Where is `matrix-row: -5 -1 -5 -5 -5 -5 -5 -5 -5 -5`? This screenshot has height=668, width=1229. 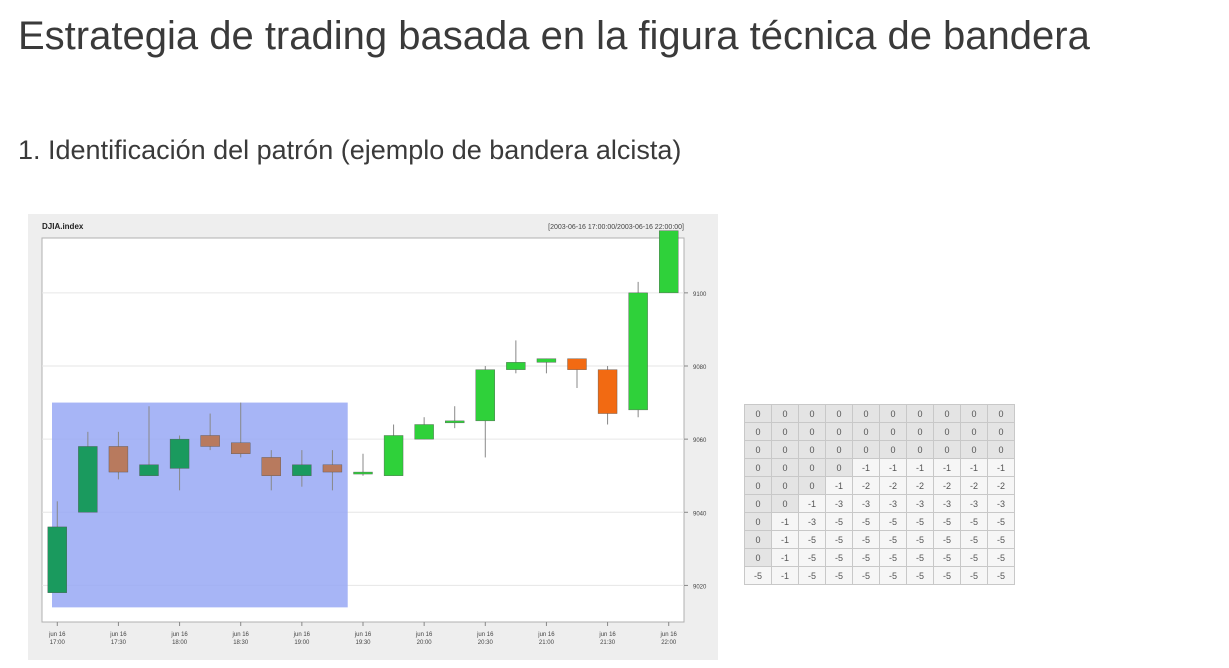 matrix-row: -5 -1 -5 -5 -5 -5 -5 -5 -5 -5 is located at coordinates (879, 575).